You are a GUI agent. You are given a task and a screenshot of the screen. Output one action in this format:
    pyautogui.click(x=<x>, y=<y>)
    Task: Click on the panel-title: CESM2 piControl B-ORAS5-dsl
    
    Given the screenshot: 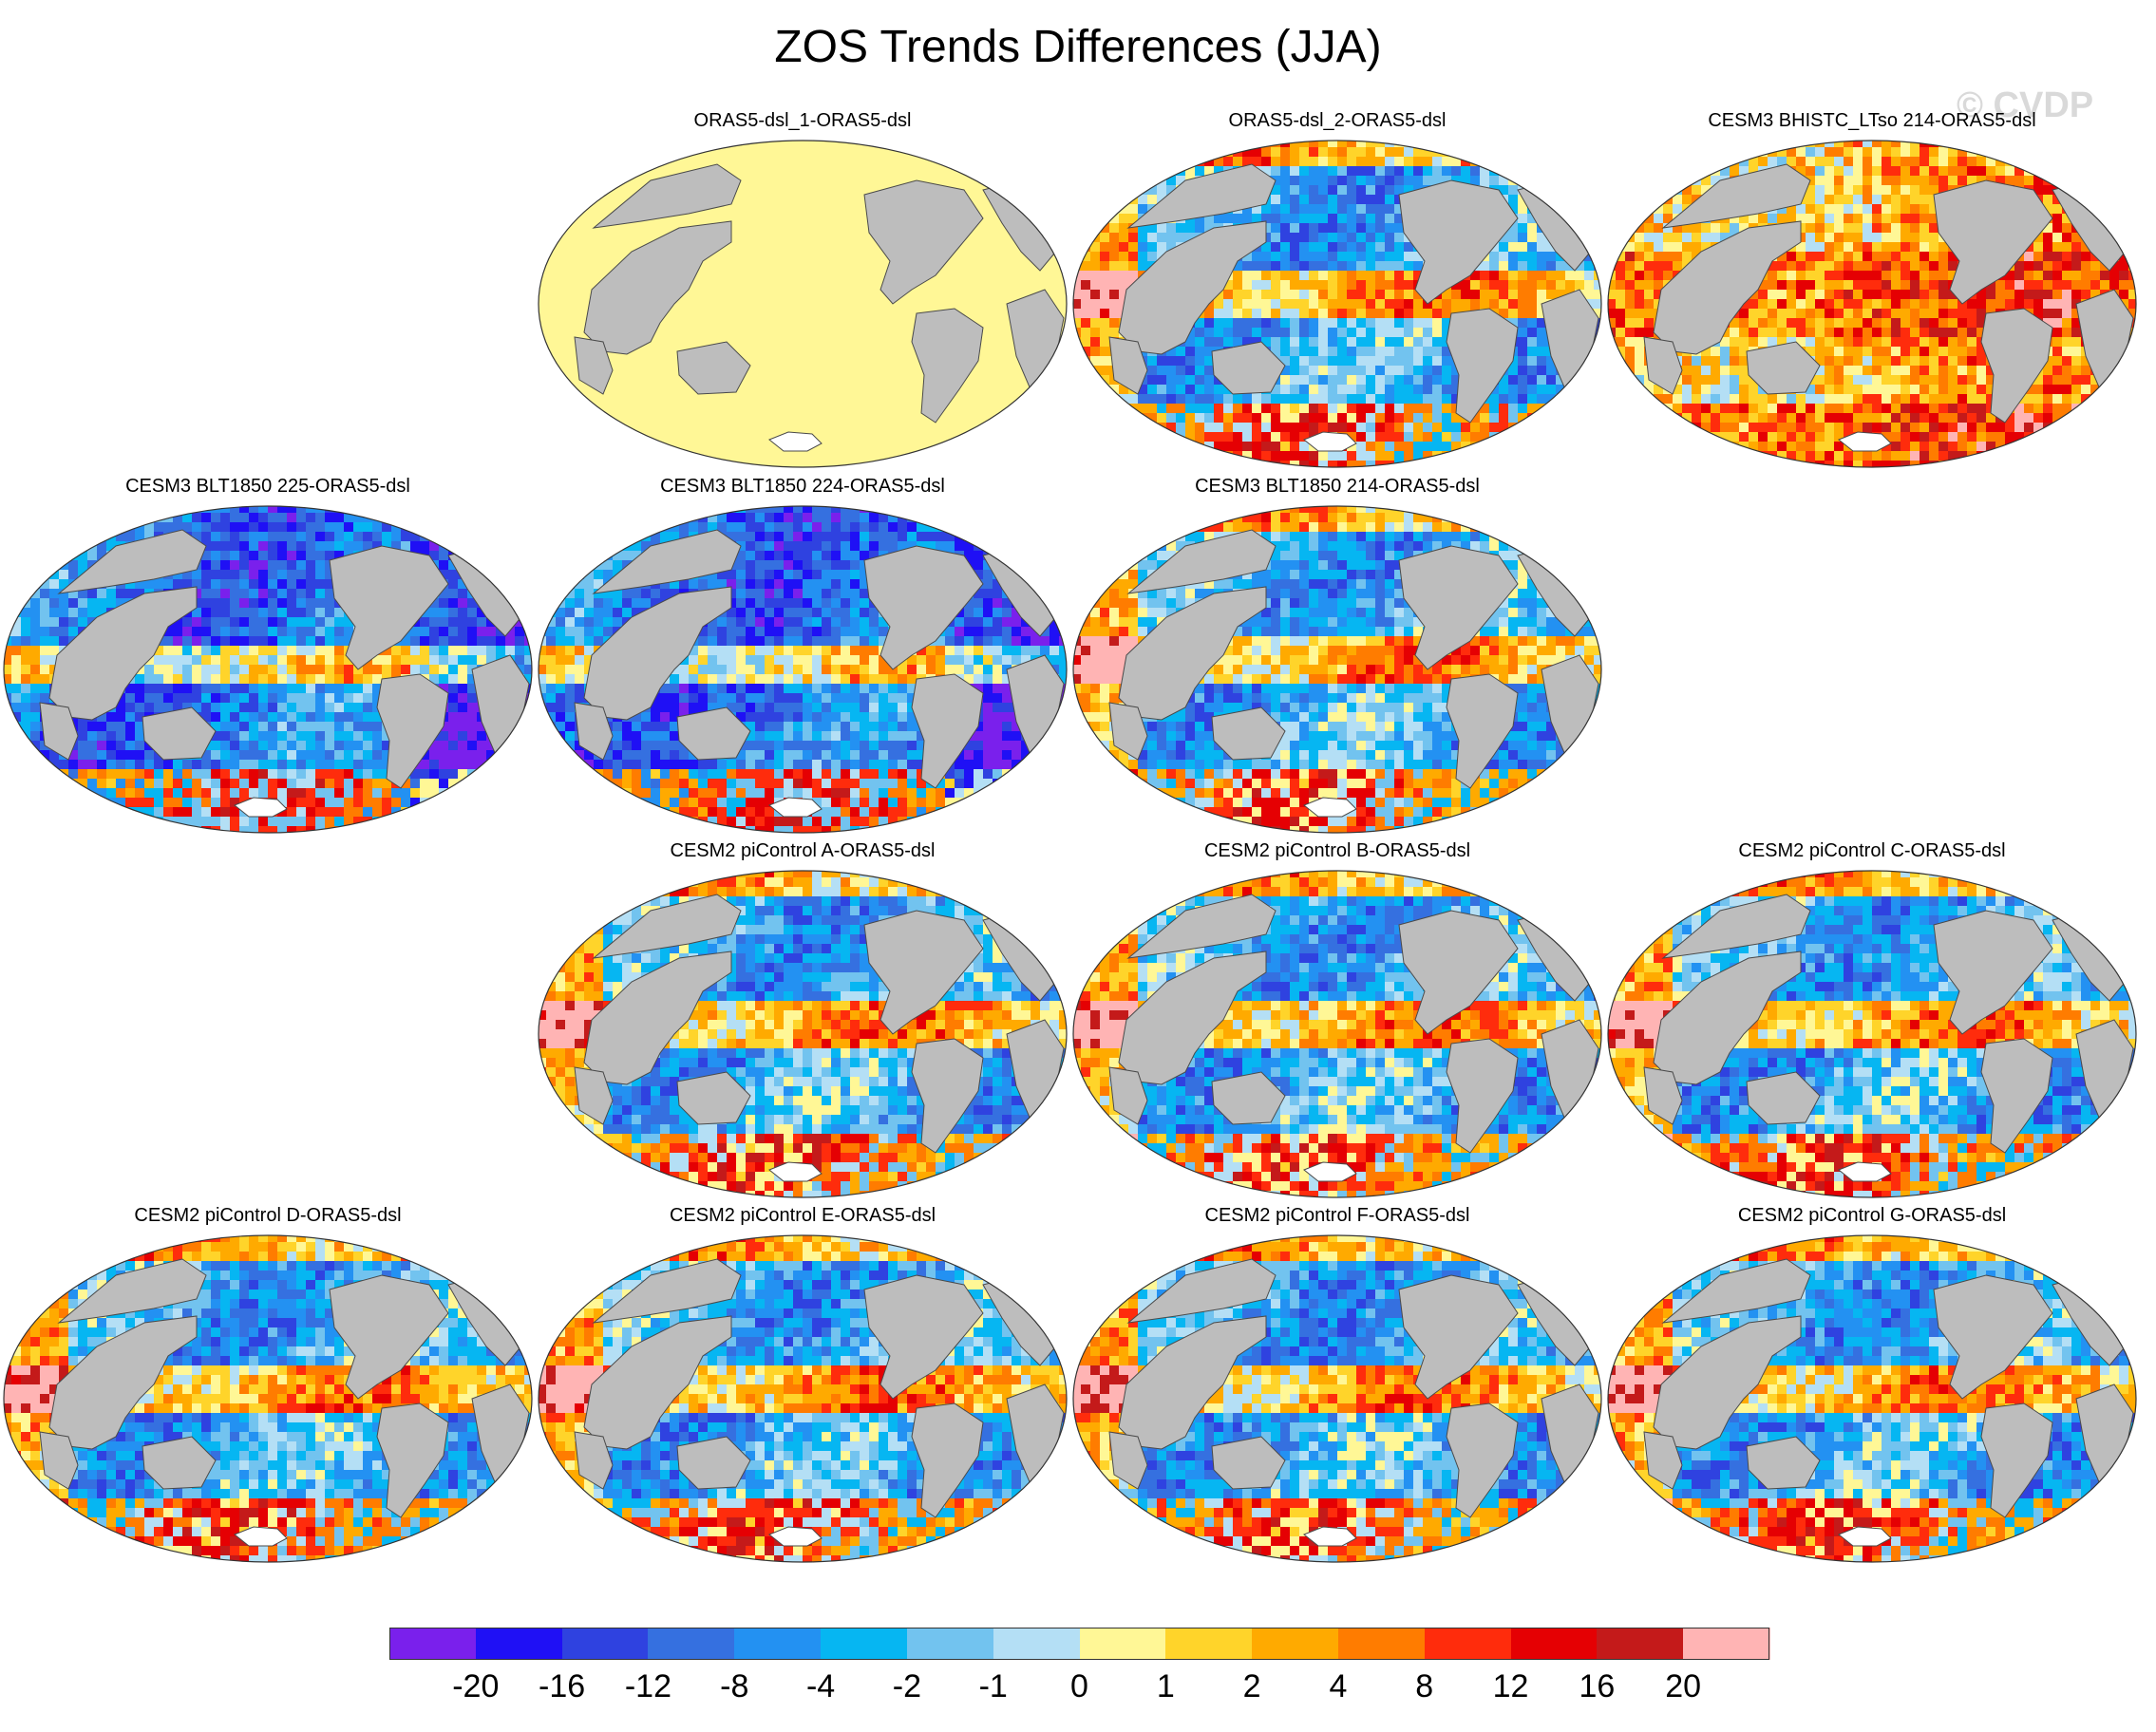 What is the action you would take?
    pyautogui.click(x=1337, y=851)
    